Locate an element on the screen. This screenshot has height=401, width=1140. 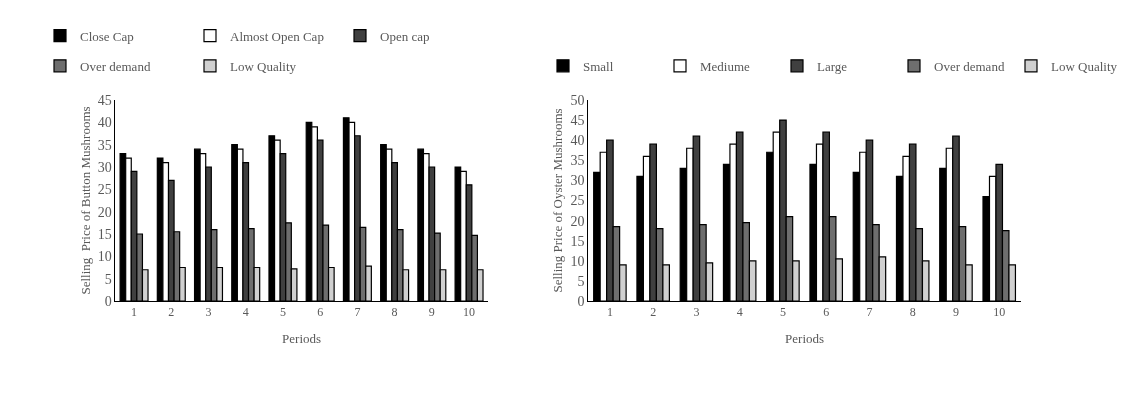
y-axis-title: Selling Price of Oyster Mushrooms is located at coordinates (558, 200).